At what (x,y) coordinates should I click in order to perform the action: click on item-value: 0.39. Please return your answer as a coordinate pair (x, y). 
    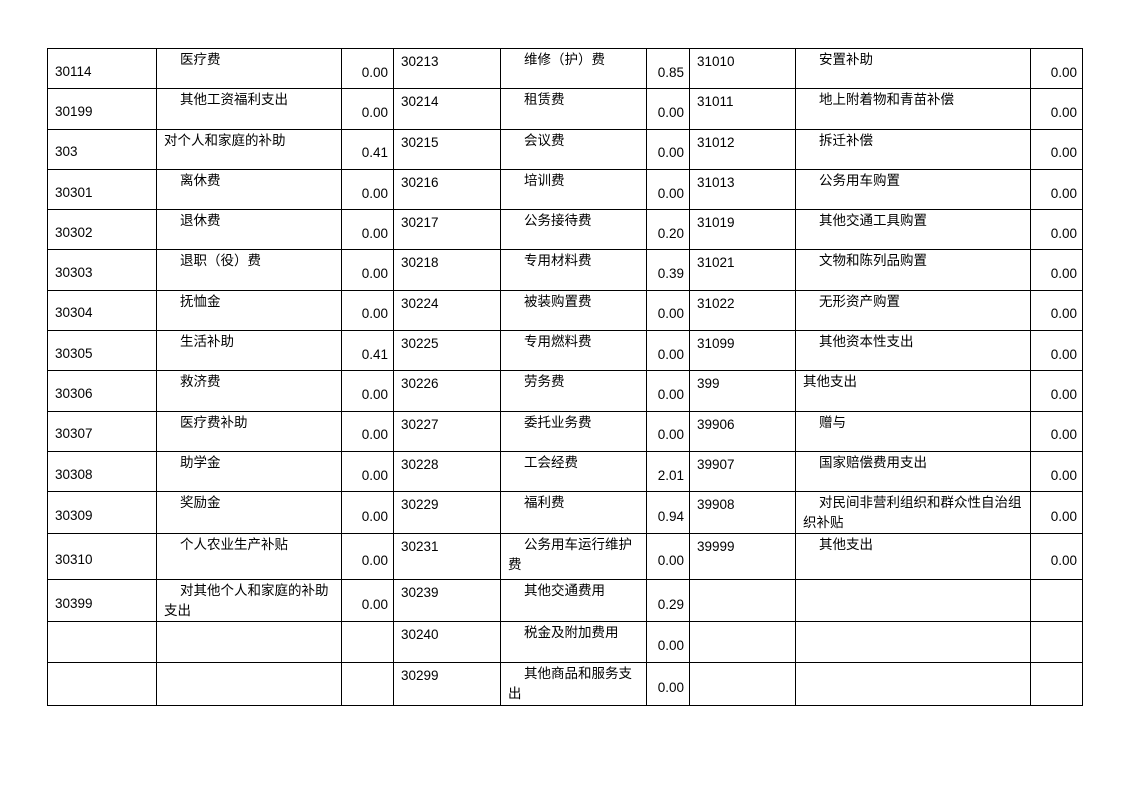
    Looking at the image, I should click on (668, 270).